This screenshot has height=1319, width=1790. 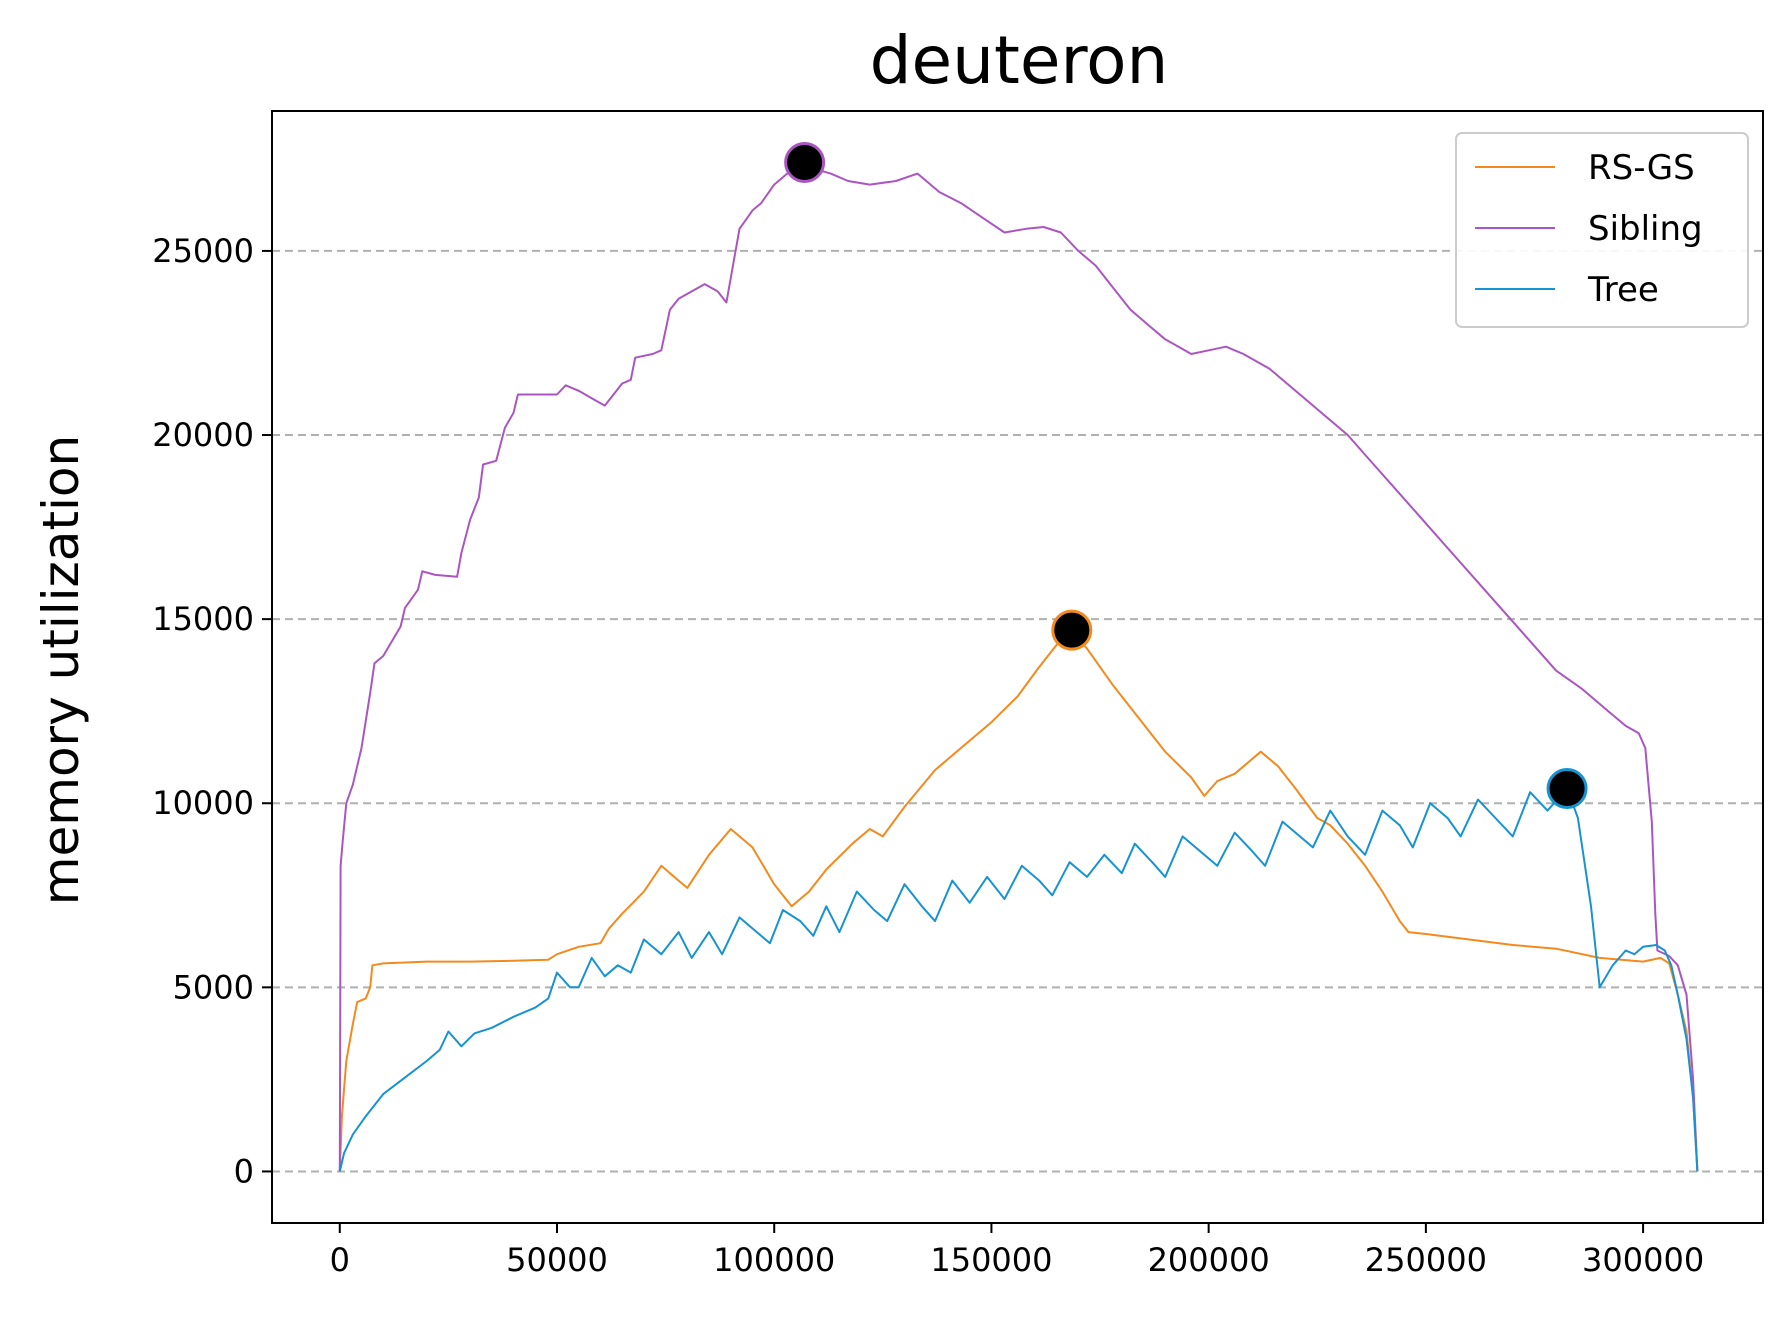 What do you see at coordinates (1645, 229) in the screenshot?
I see `legend-label-sibling: Sibling` at bounding box center [1645, 229].